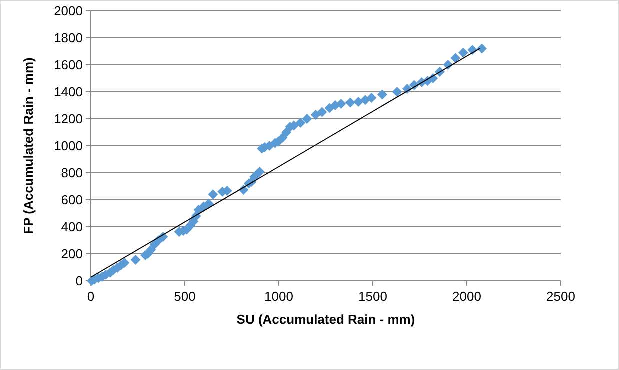 The height and width of the screenshot is (370, 619). I want to click on y-axis-title: FP (Accumulated Rain - mm), so click(28, 146).